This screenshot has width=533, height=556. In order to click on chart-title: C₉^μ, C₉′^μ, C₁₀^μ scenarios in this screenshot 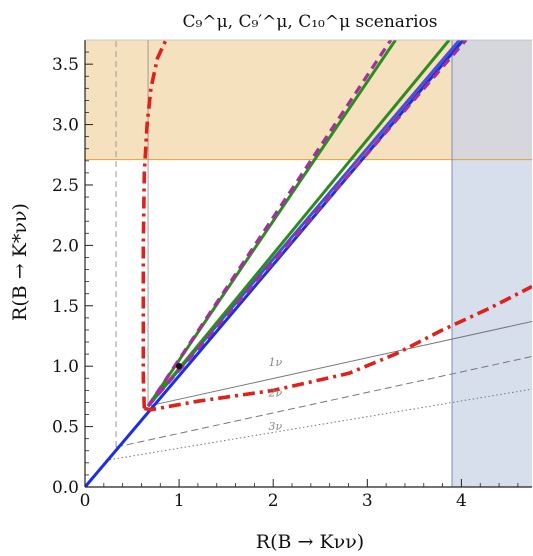, I will do `click(310, 22)`.